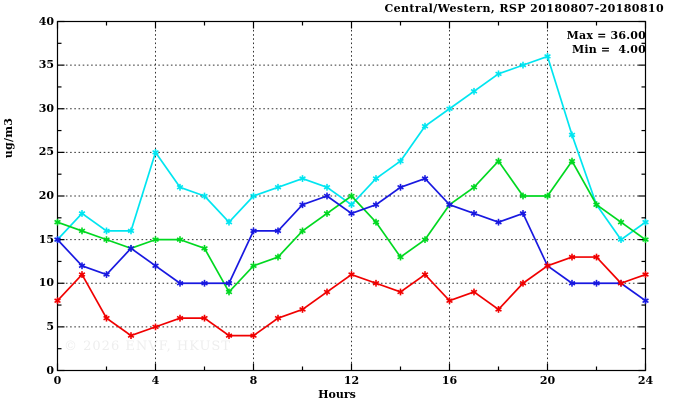 Image resolution: width=674 pixels, height=409 pixels. I want to click on y-tick-label: 10, so click(46, 283).